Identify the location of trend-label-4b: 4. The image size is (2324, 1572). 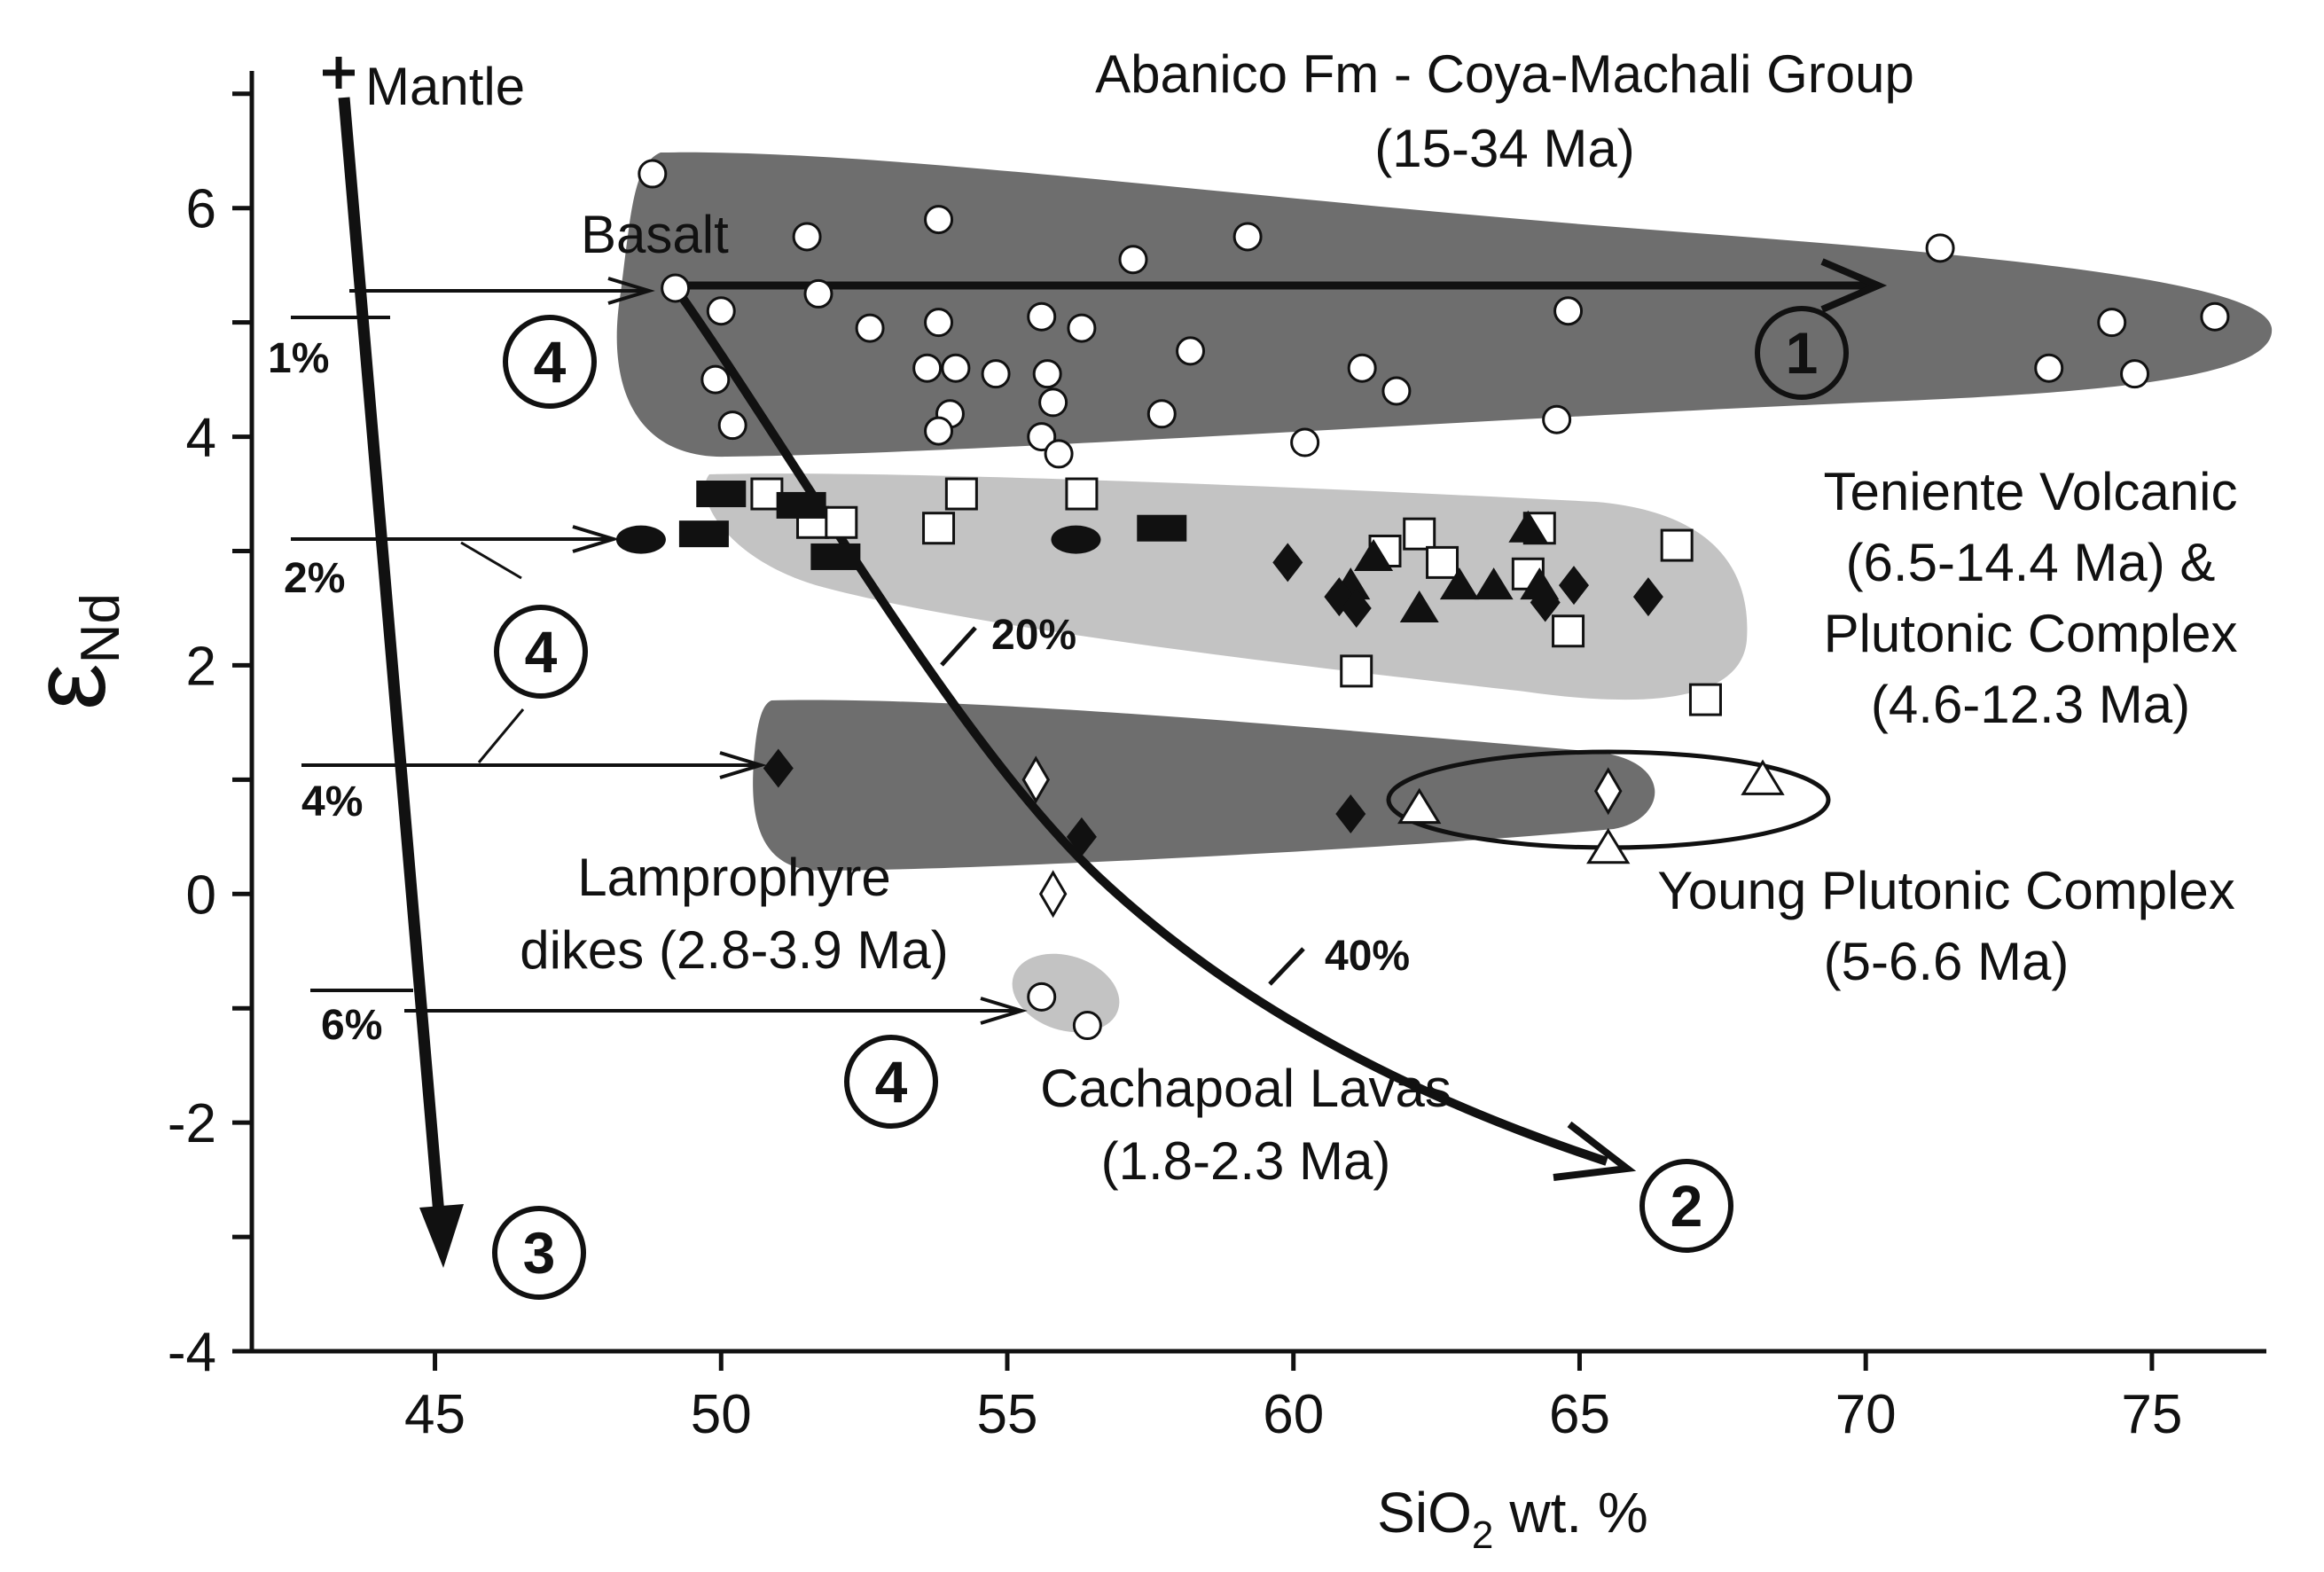
(541, 652).